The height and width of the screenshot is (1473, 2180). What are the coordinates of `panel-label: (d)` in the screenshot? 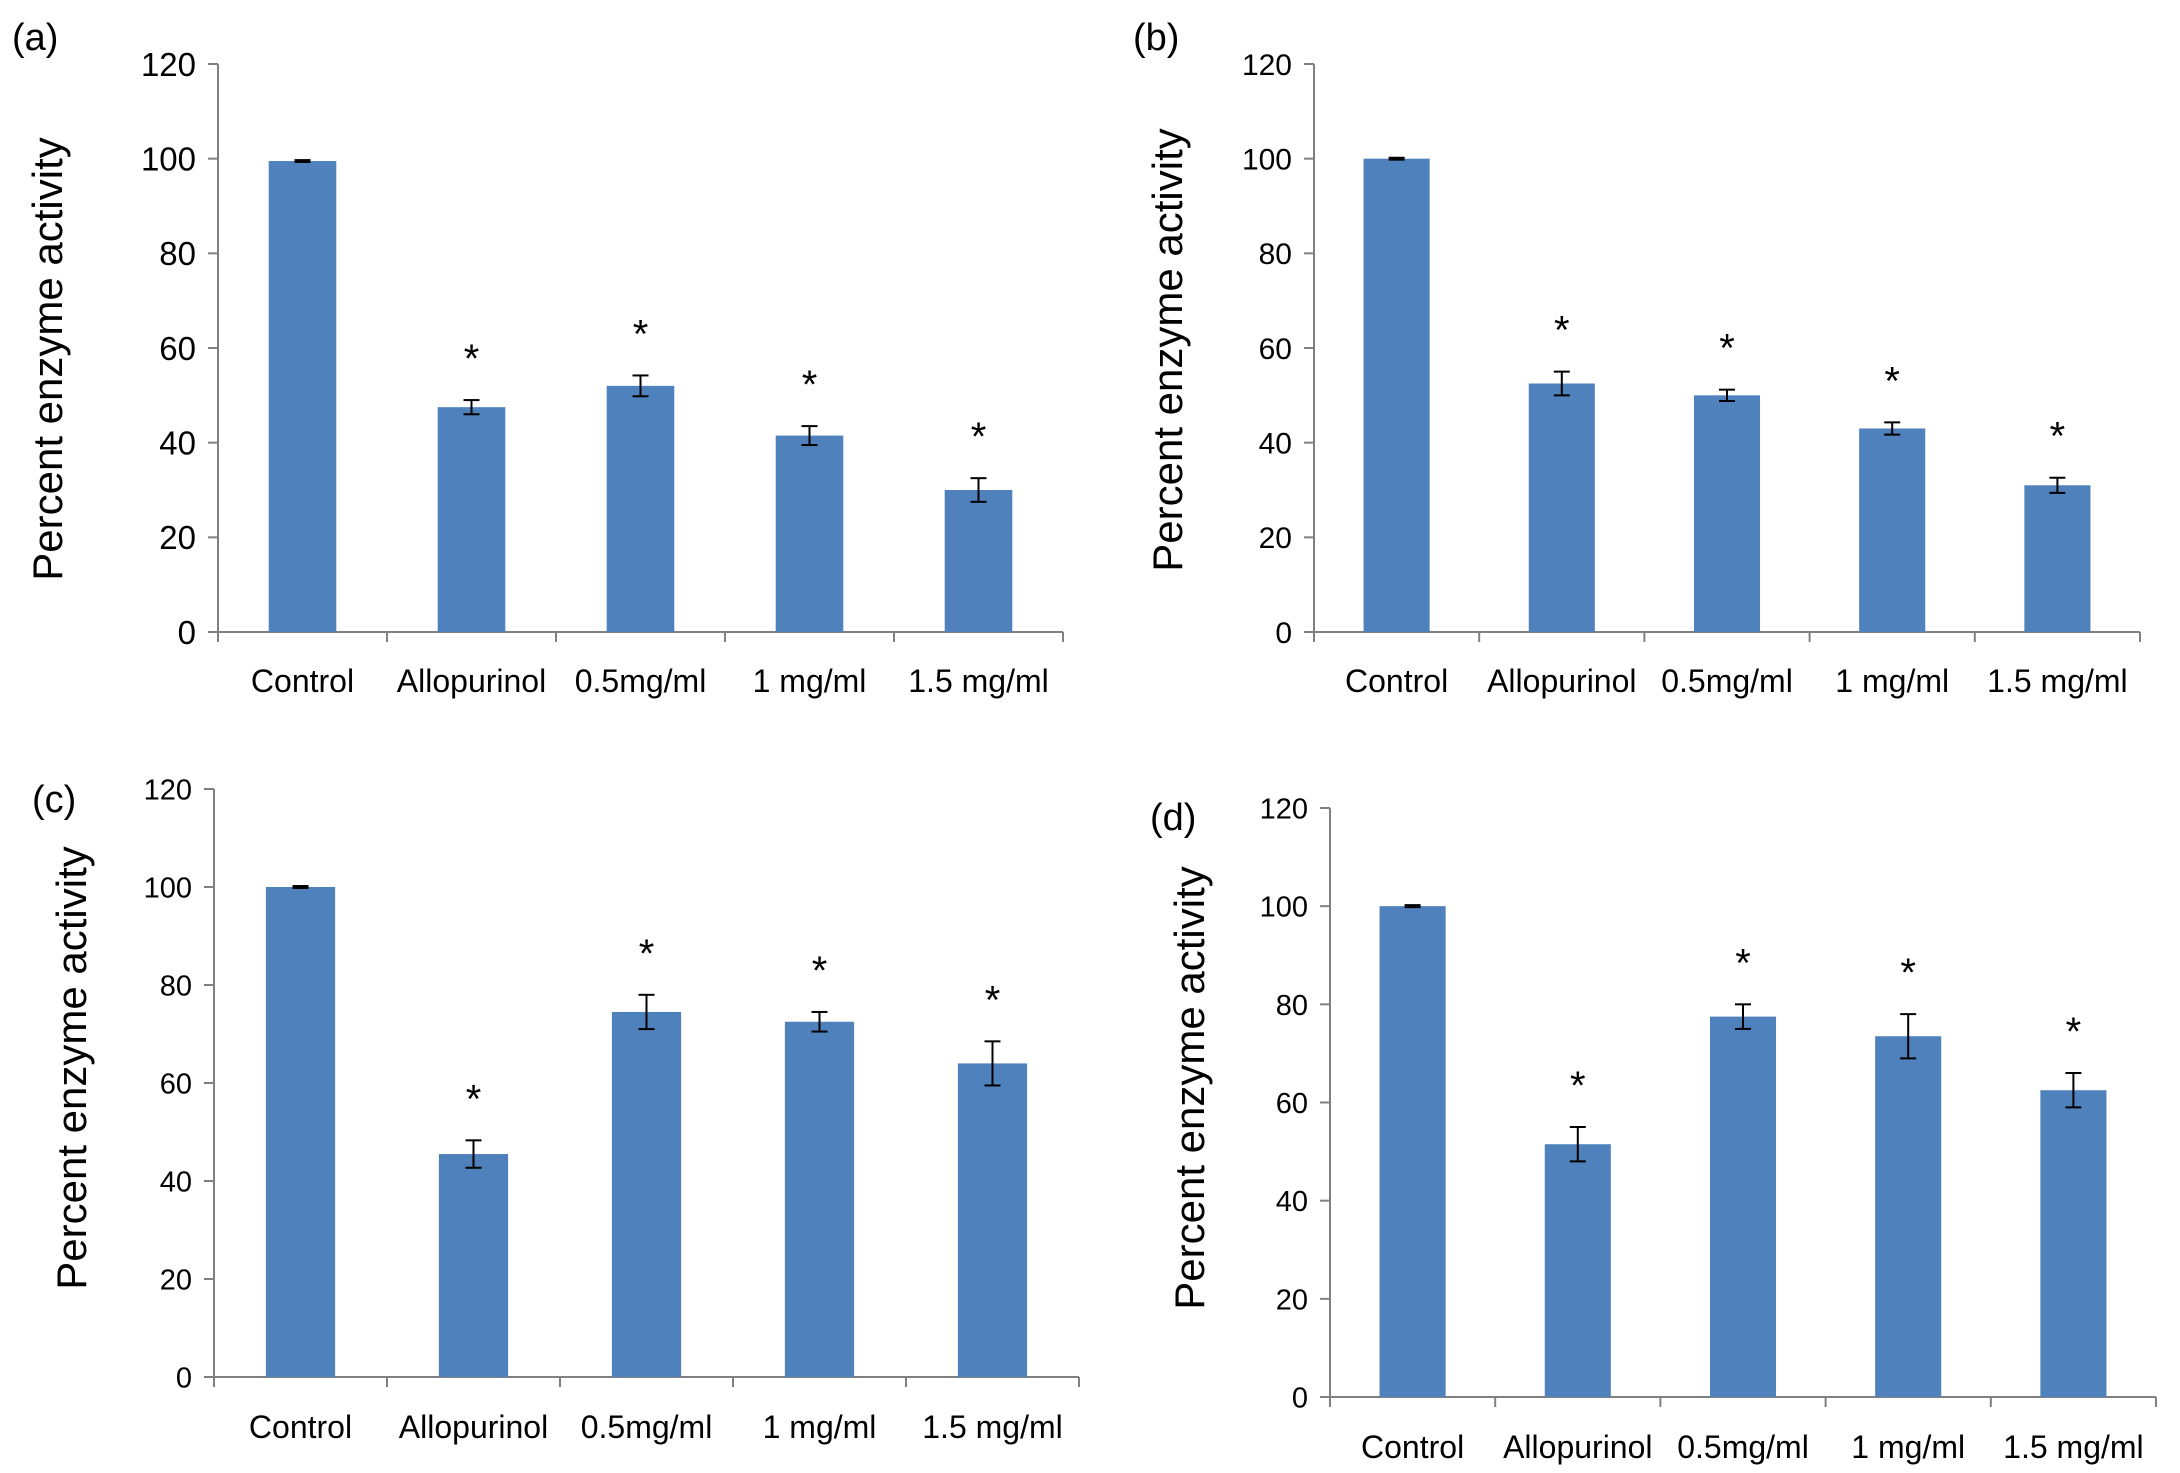 It's located at (1173, 818).